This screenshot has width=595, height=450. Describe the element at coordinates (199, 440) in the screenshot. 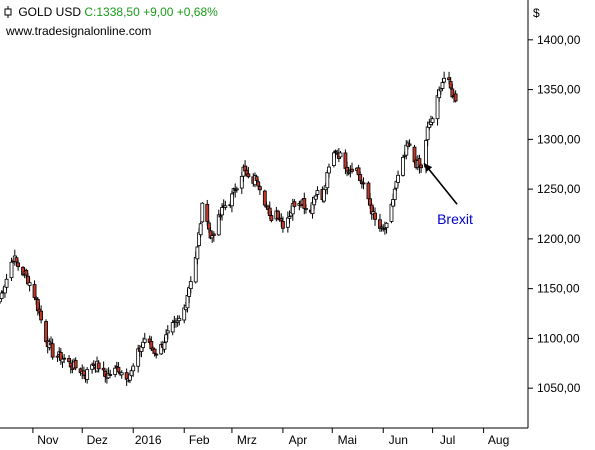

I see `x-tick-label: Feb` at that location.